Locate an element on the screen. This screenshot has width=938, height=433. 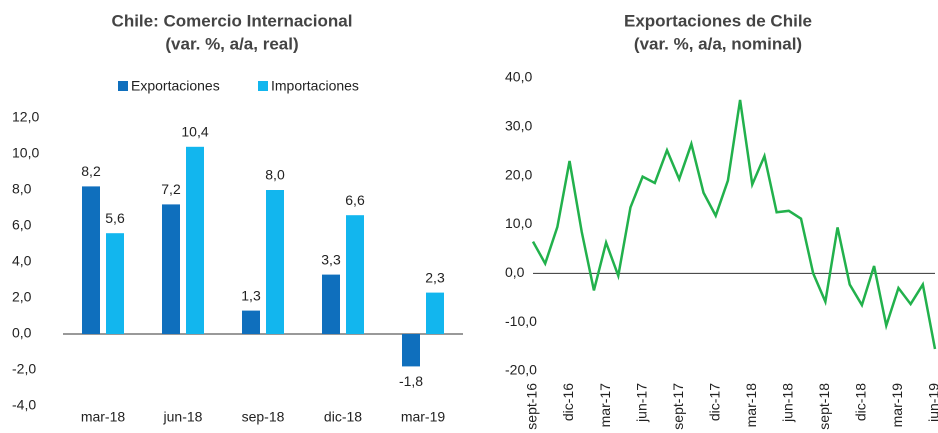
y-tick-label: -2,0 is located at coordinates (24, 369).